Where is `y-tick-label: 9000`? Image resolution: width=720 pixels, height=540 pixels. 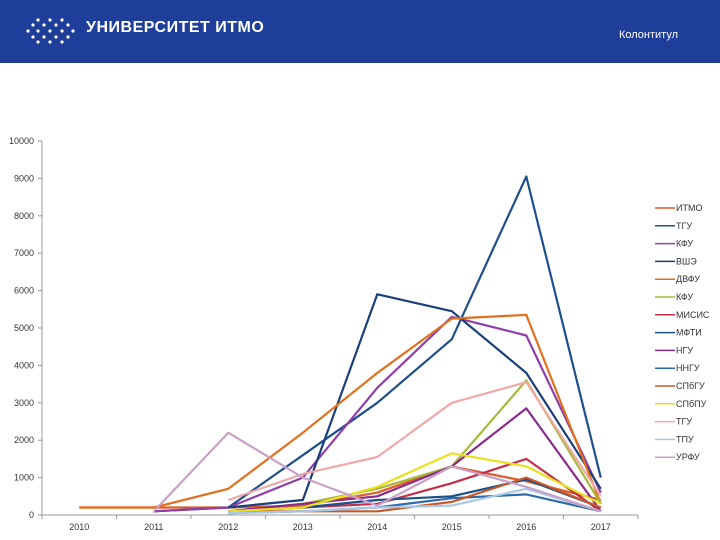
y-tick-label: 9000 is located at coordinates (24, 178).